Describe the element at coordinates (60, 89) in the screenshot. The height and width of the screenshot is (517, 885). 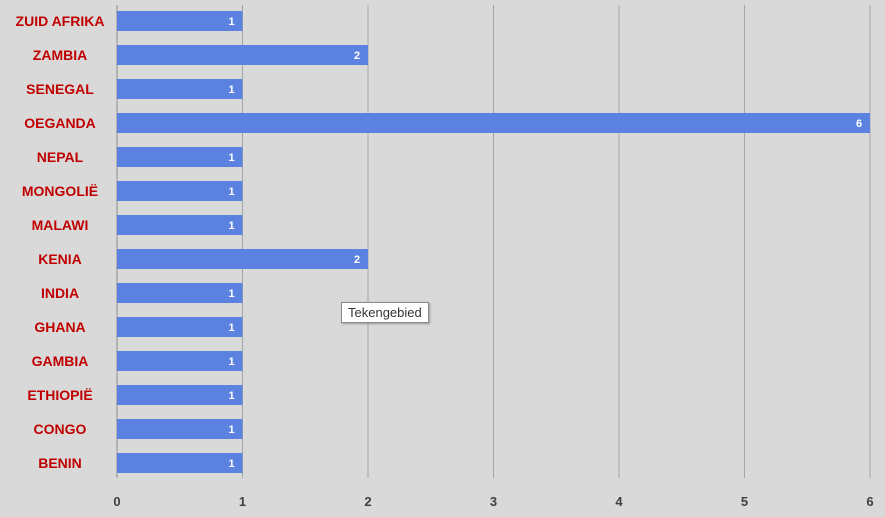
I see `category-label-senegal: SENEGAL` at that location.